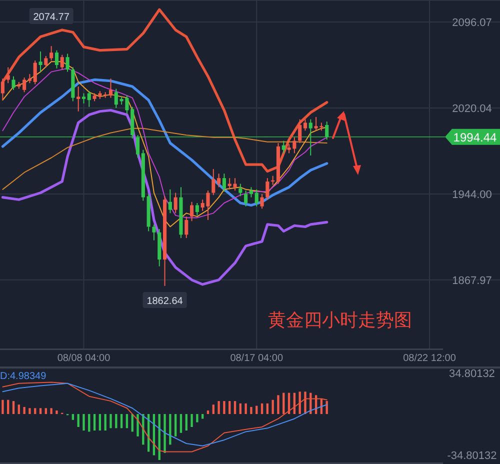  Describe the element at coordinates (472, 374) in the screenshot. I see `y-tick-label: 34.80132` at that location.